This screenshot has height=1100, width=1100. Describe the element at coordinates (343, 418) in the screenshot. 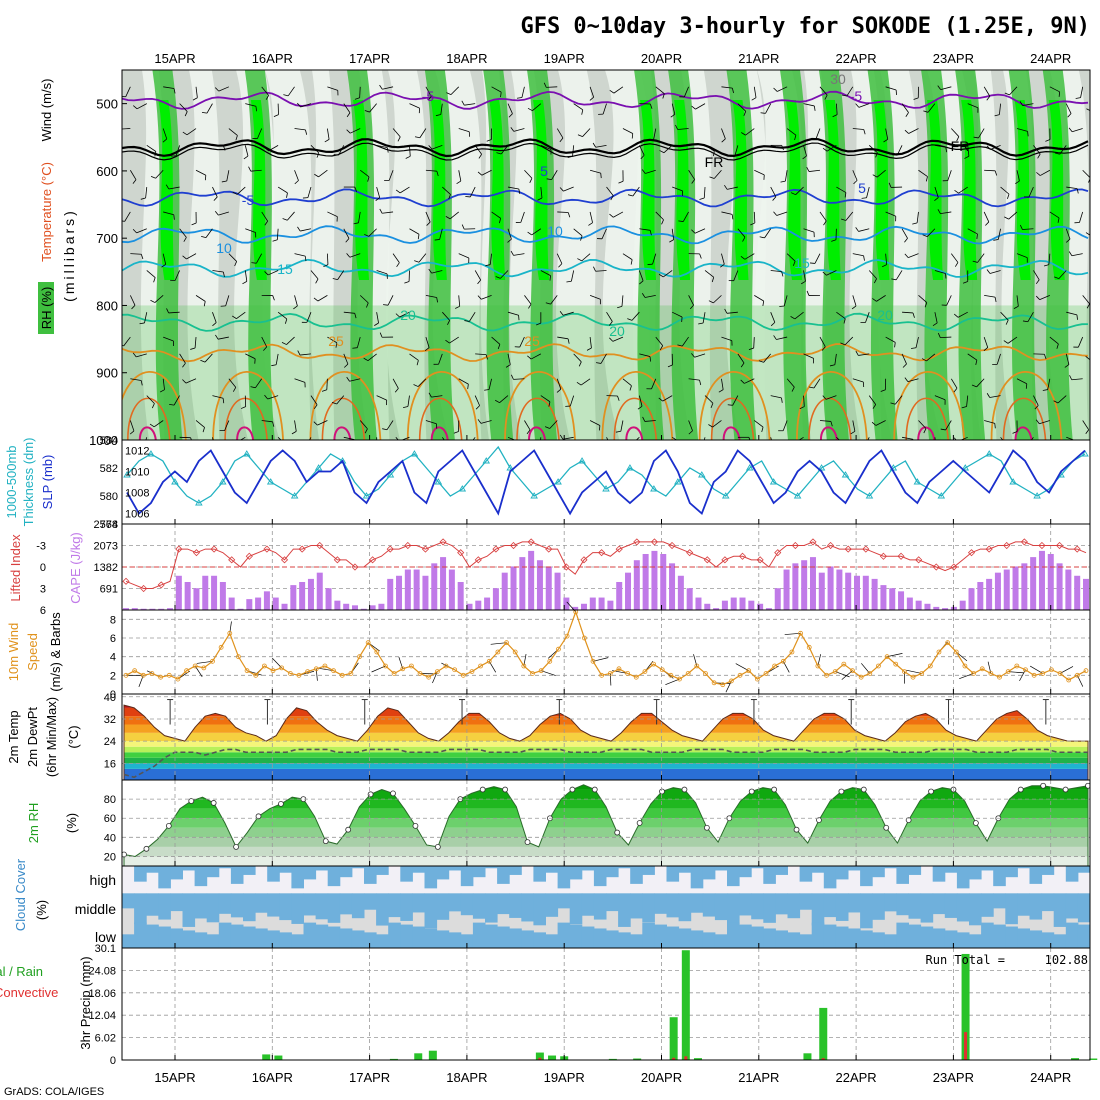

I see `isotherm-30-loop` at that location.